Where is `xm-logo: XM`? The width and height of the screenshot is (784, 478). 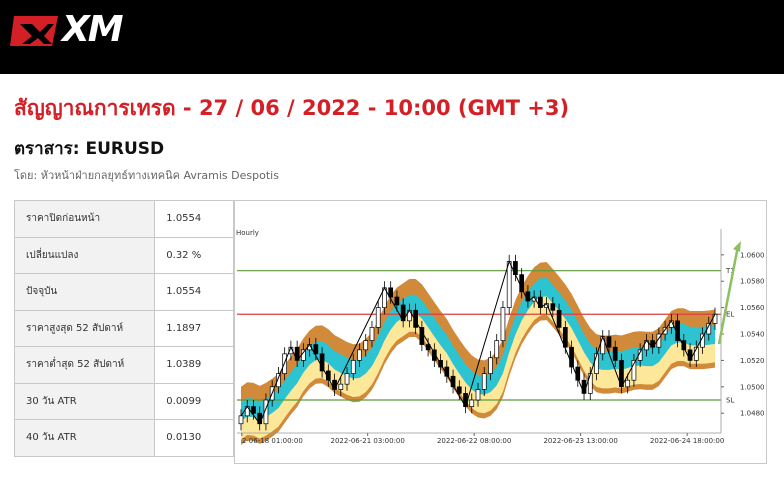
xm-logo: XM is located at coordinates (71, 30).